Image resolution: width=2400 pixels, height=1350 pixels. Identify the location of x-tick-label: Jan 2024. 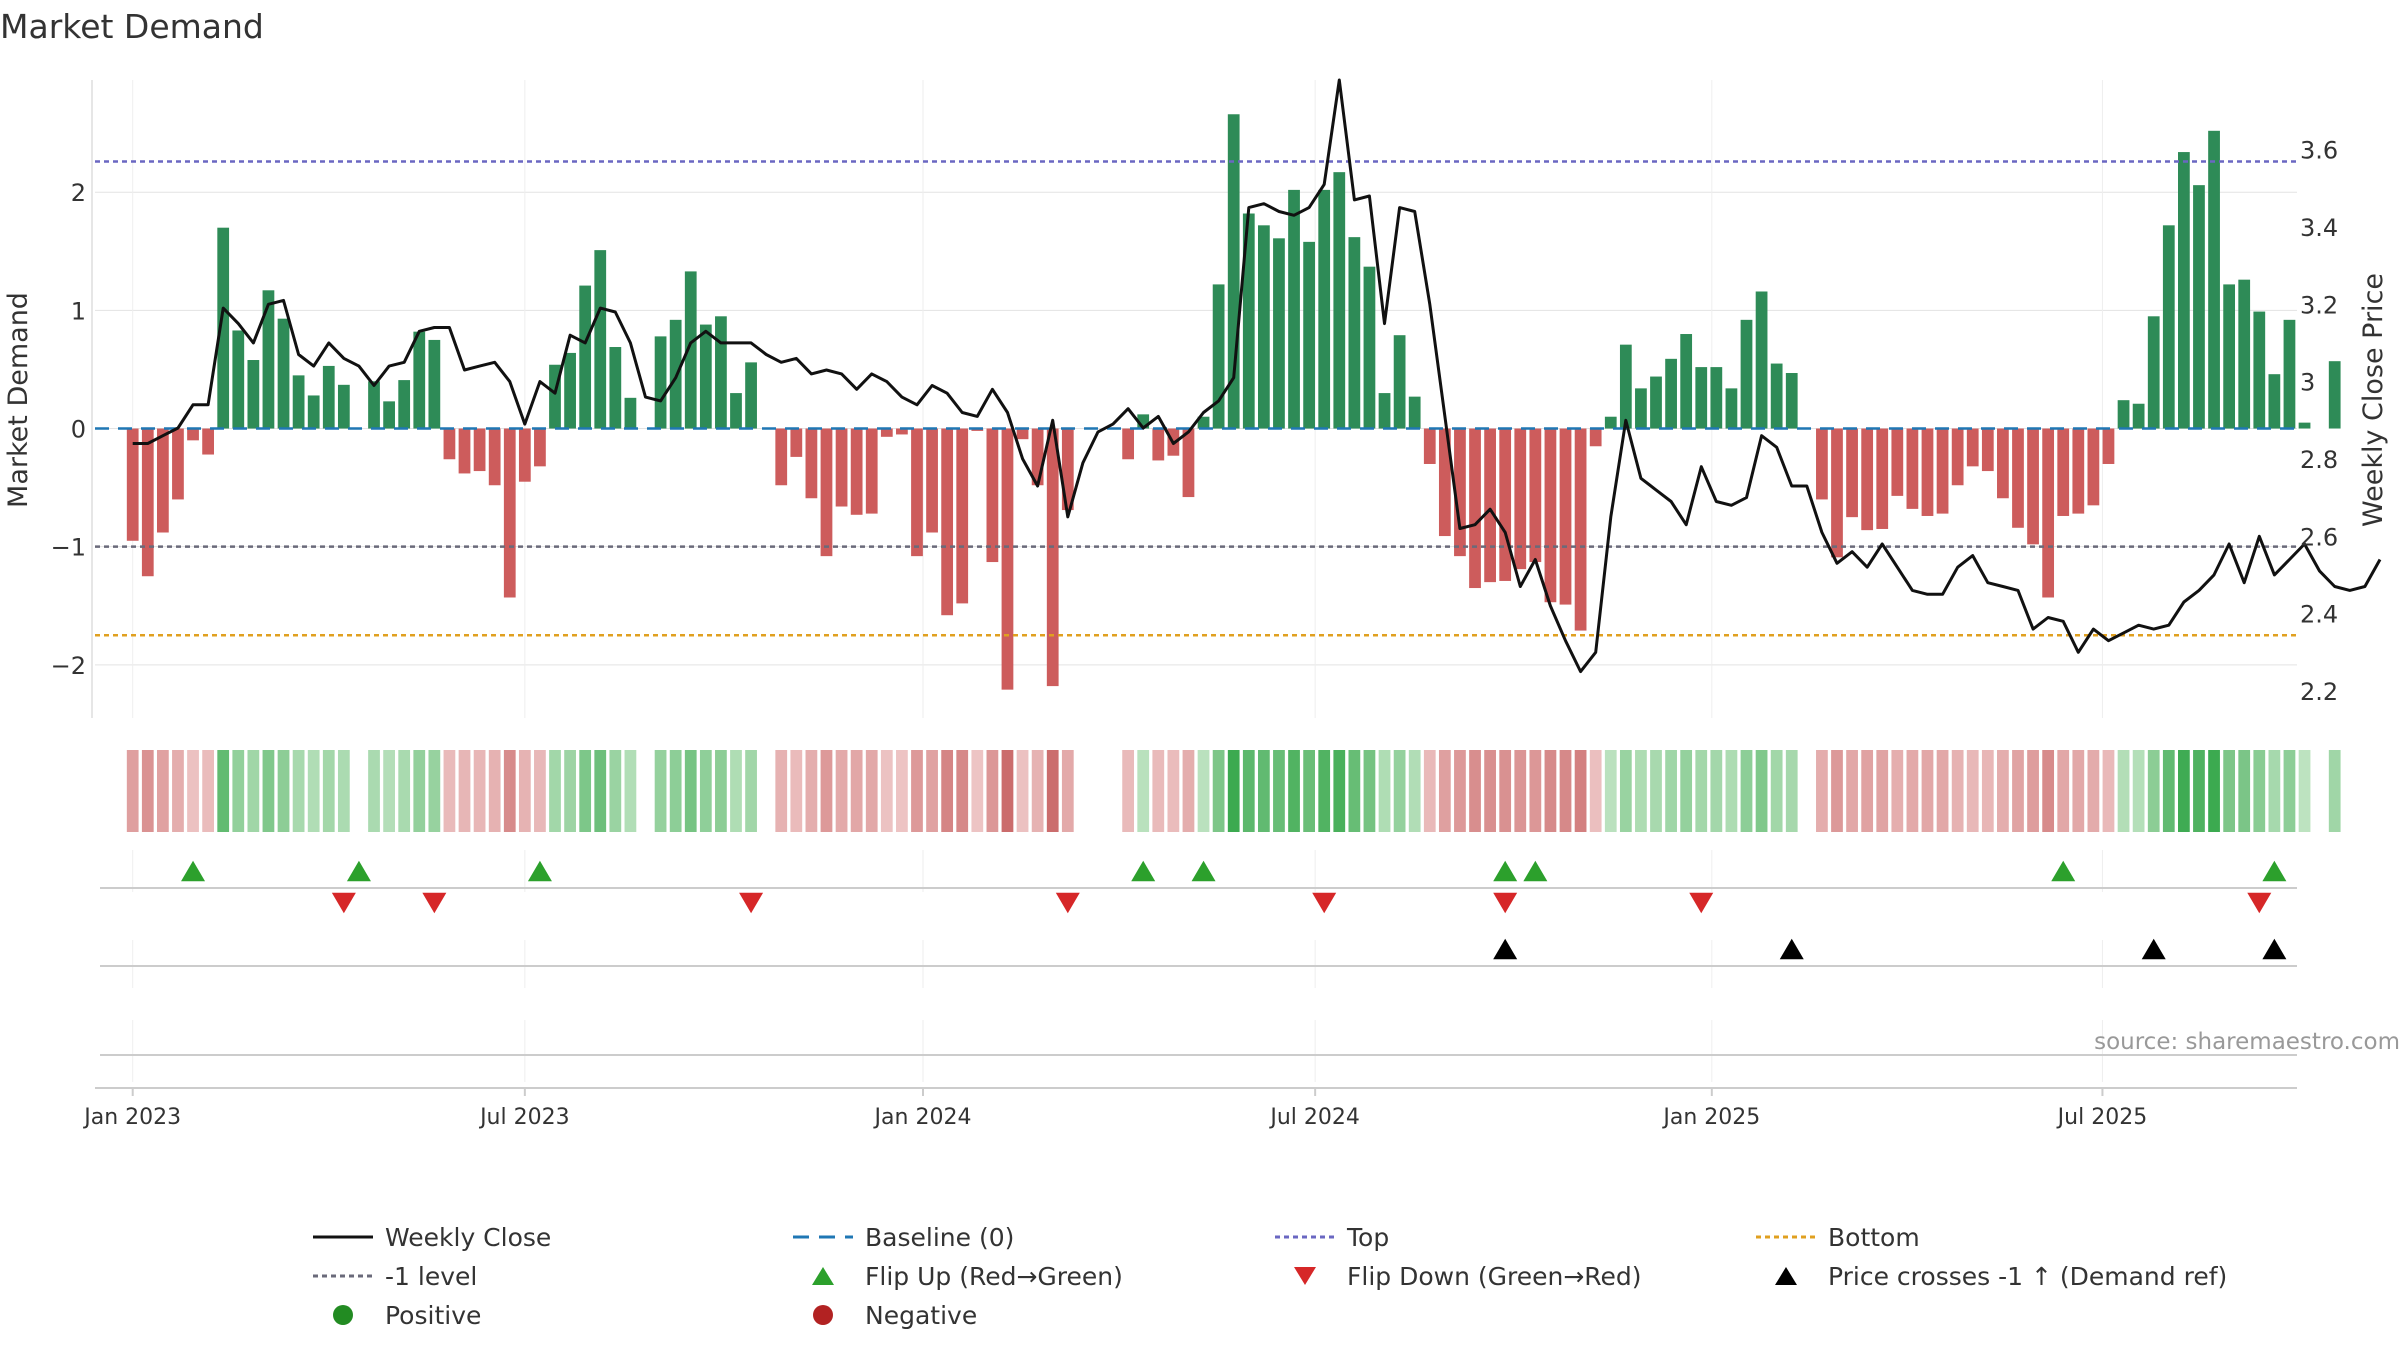
(922, 1117).